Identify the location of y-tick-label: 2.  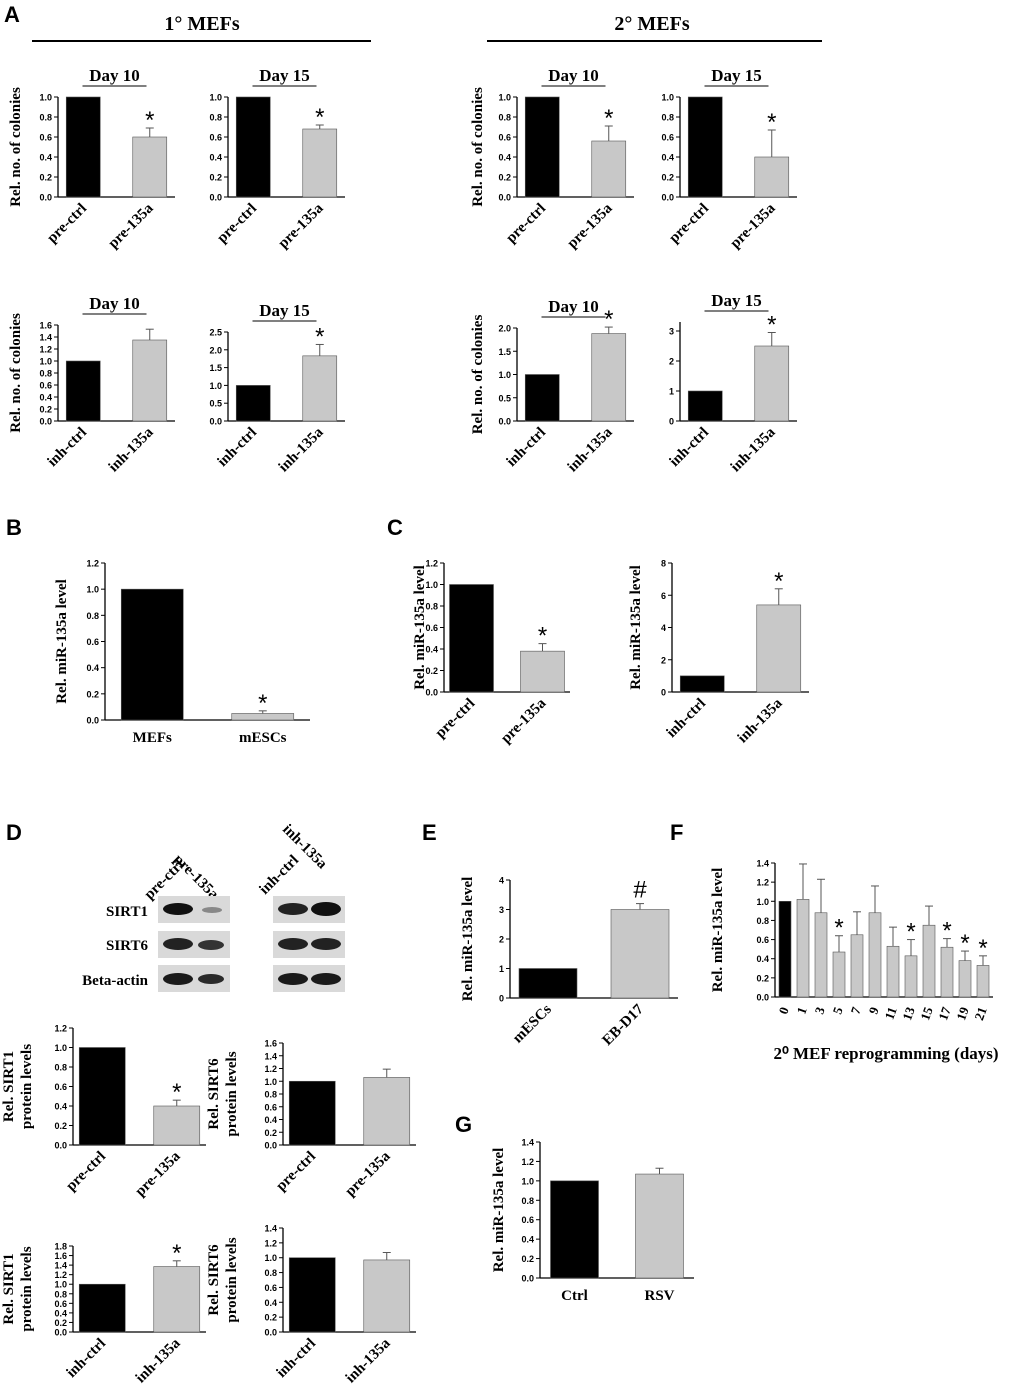
(671, 362).